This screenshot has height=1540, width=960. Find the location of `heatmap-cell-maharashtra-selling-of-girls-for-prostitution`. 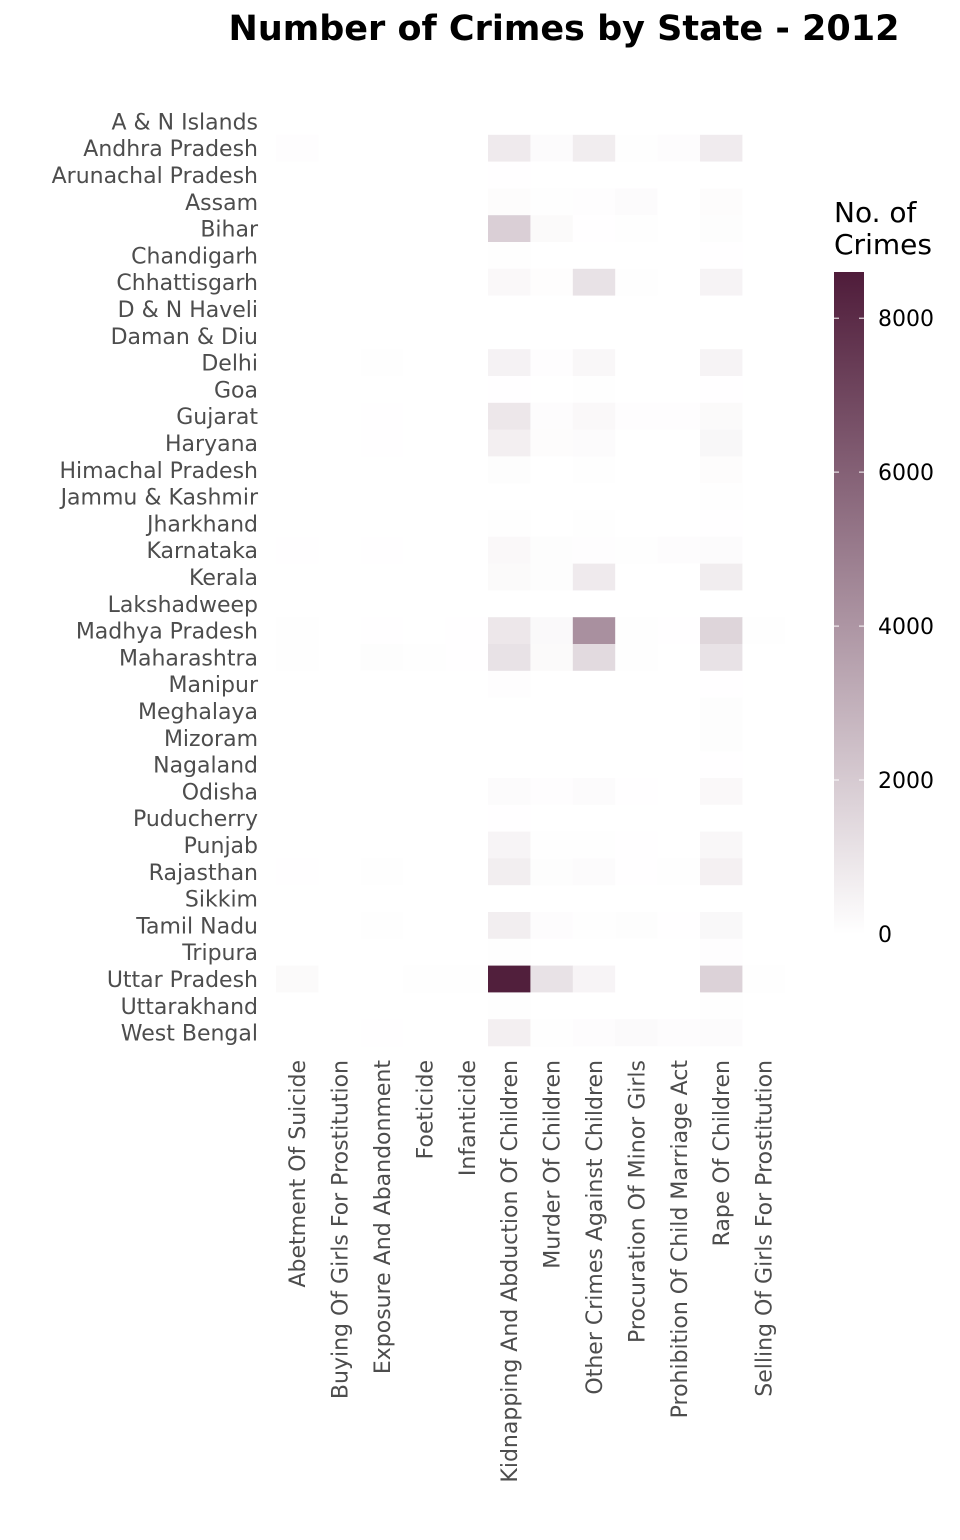

heatmap-cell-maharashtra-selling-of-girls-for-prostitution is located at coordinates (764, 658).